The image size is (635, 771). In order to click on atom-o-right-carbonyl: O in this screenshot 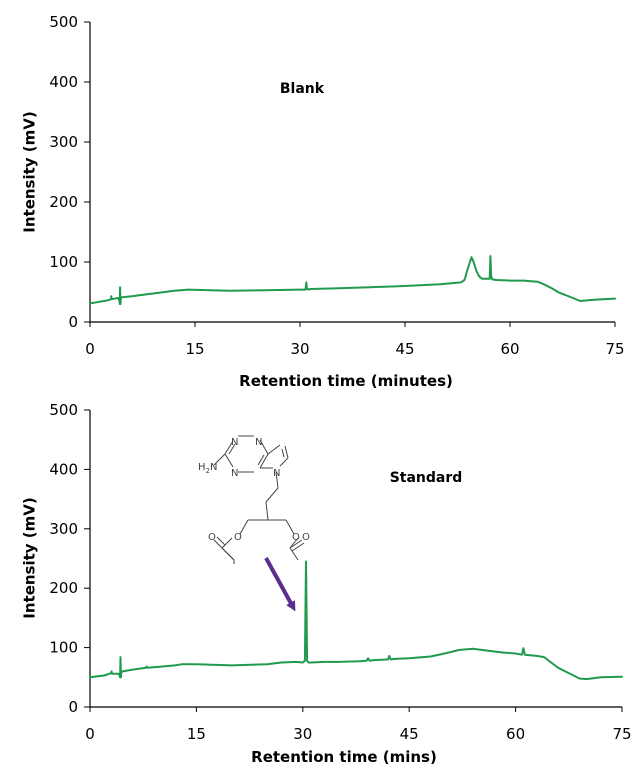, I will do `click(306, 537)`.